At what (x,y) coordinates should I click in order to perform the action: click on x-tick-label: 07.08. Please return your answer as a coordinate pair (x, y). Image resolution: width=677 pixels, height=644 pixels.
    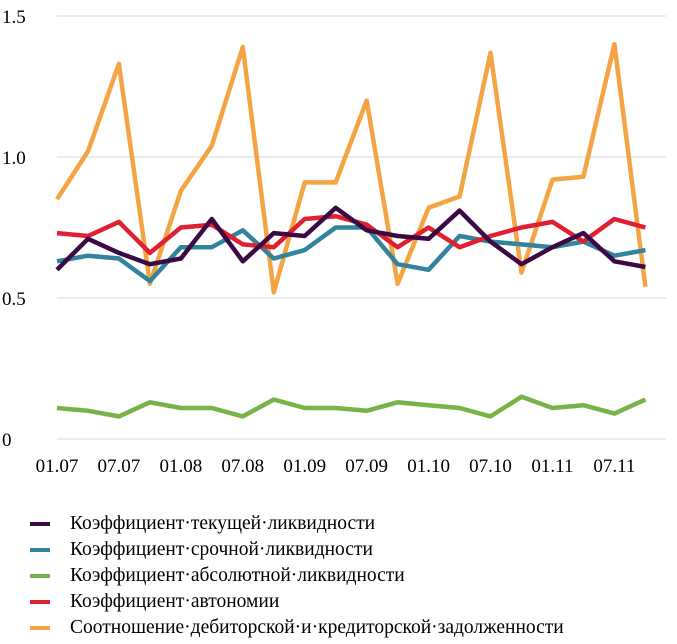
    Looking at the image, I should click on (242, 466).